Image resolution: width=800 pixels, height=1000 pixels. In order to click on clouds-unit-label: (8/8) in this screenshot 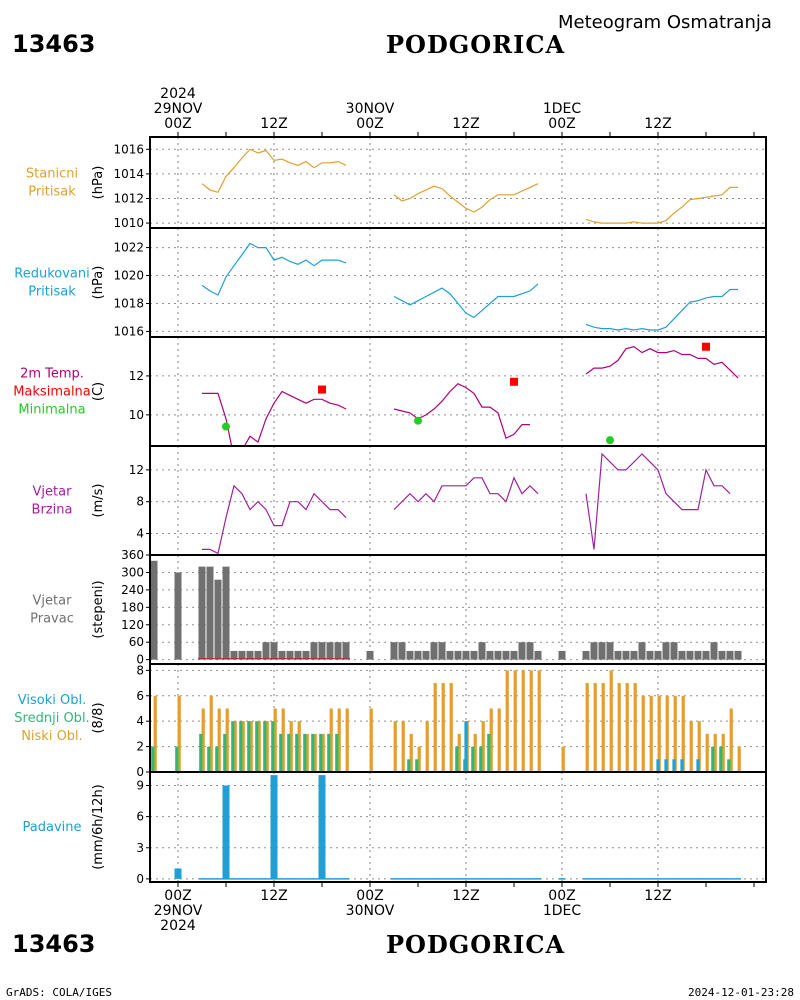, I will do `click(98, 717)`.